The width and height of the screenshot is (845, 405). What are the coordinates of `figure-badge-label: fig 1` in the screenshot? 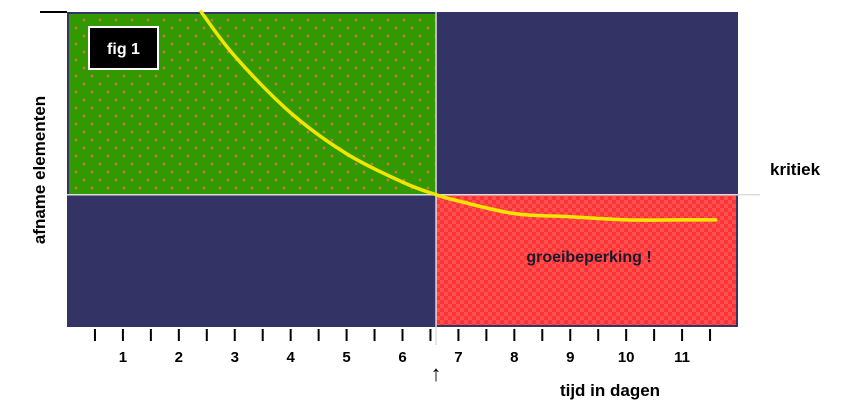 It's located at (123, 49).